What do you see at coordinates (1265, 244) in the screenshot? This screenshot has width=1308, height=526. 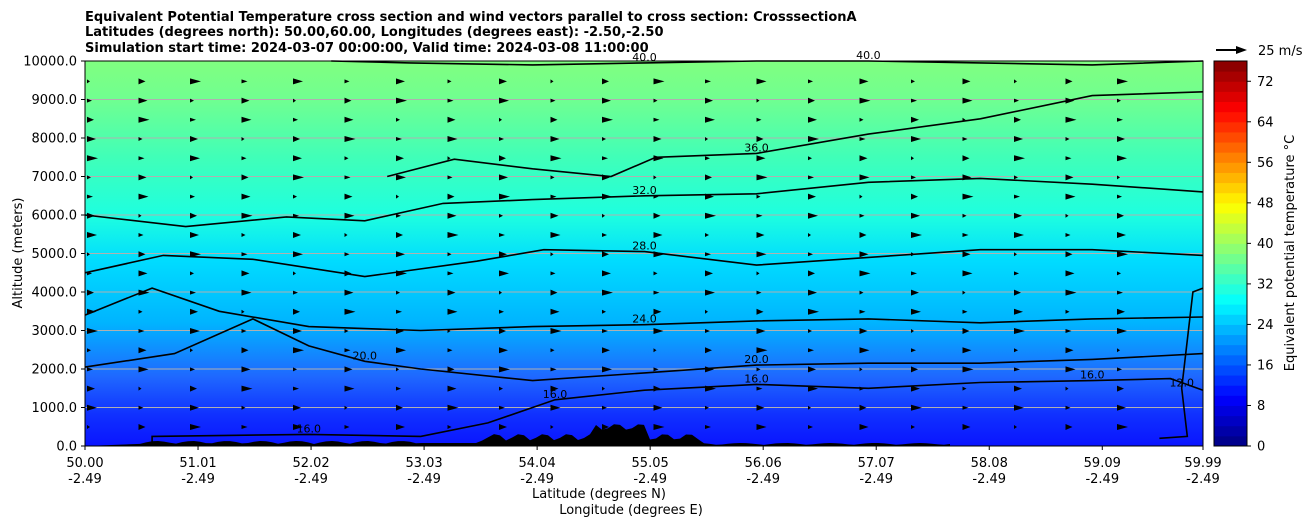 I see `colorbar-tick-label: 40` at bounding box center [1265, 244].